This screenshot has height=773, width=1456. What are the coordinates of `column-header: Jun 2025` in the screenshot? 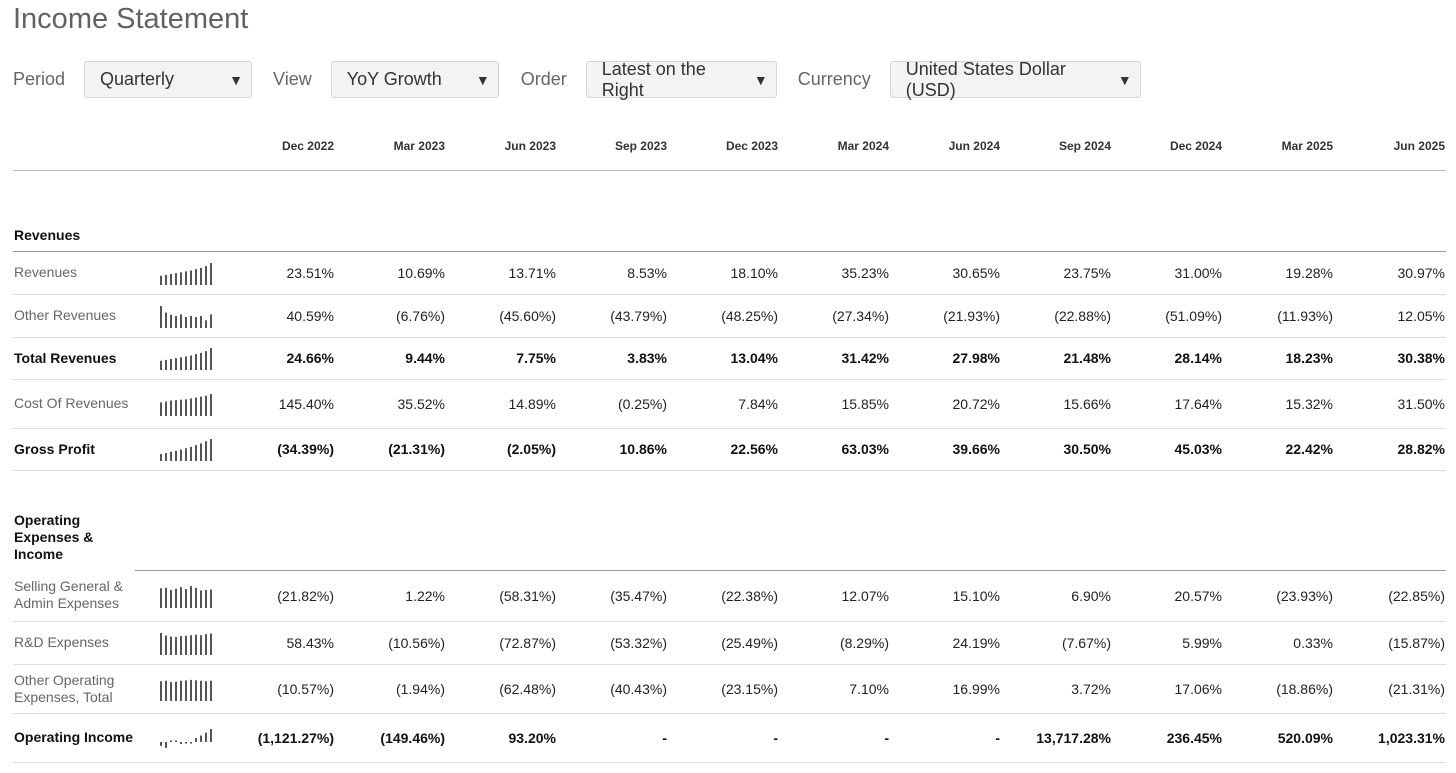 It's located at (1390, 146).